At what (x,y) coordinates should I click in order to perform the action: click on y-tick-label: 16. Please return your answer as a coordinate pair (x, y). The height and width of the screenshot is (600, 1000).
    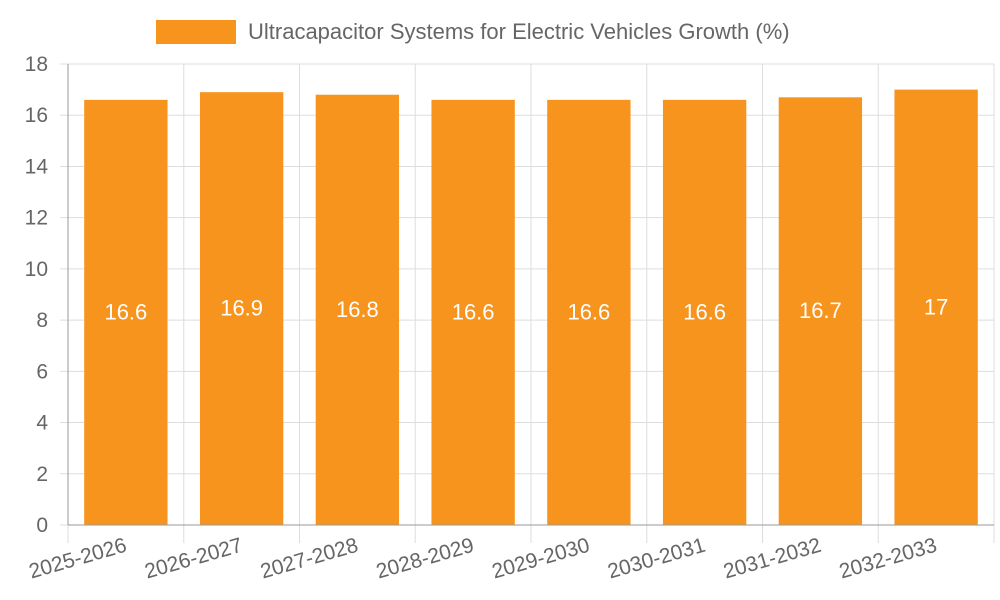
    Looking at the image, I should click on (36, 115).